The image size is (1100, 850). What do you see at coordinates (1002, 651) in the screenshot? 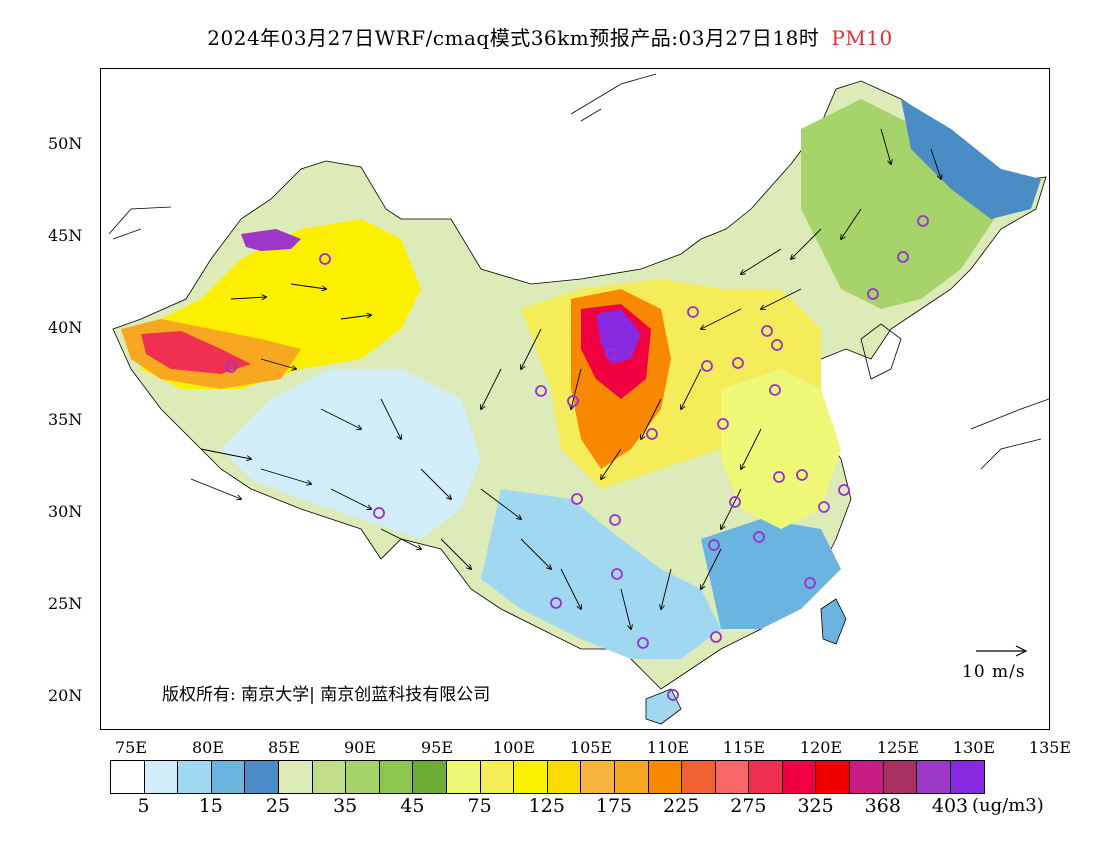
I see `reference-vector-arrow` at bounding box center [1002, 651].